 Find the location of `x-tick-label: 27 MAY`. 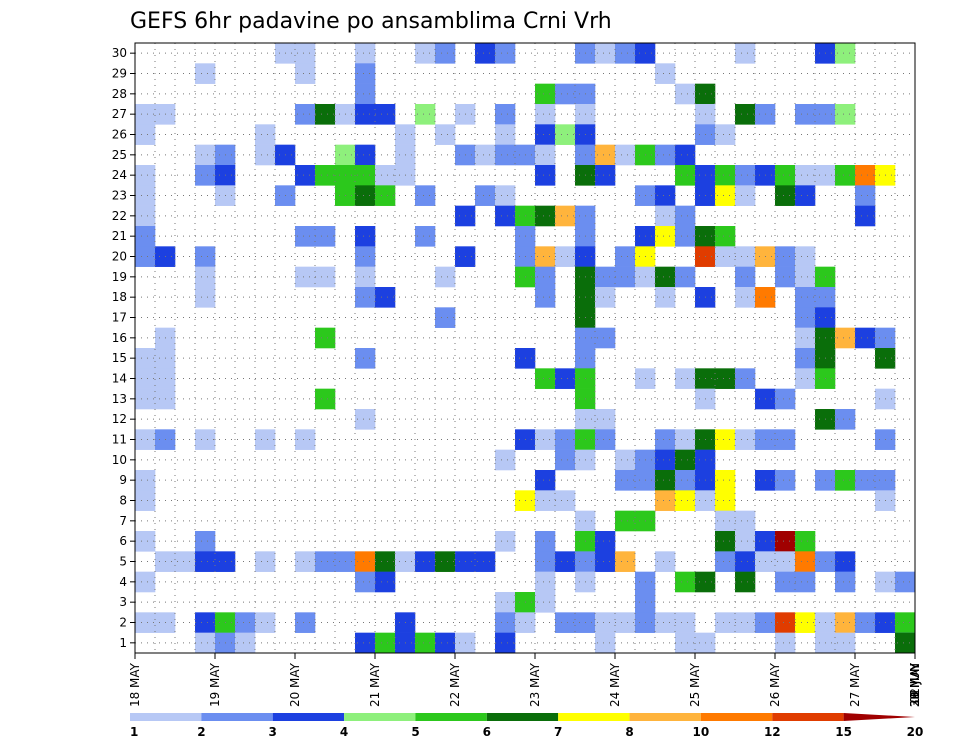

x-tick-label: 27 MAY is located at coordinates (855, 684).